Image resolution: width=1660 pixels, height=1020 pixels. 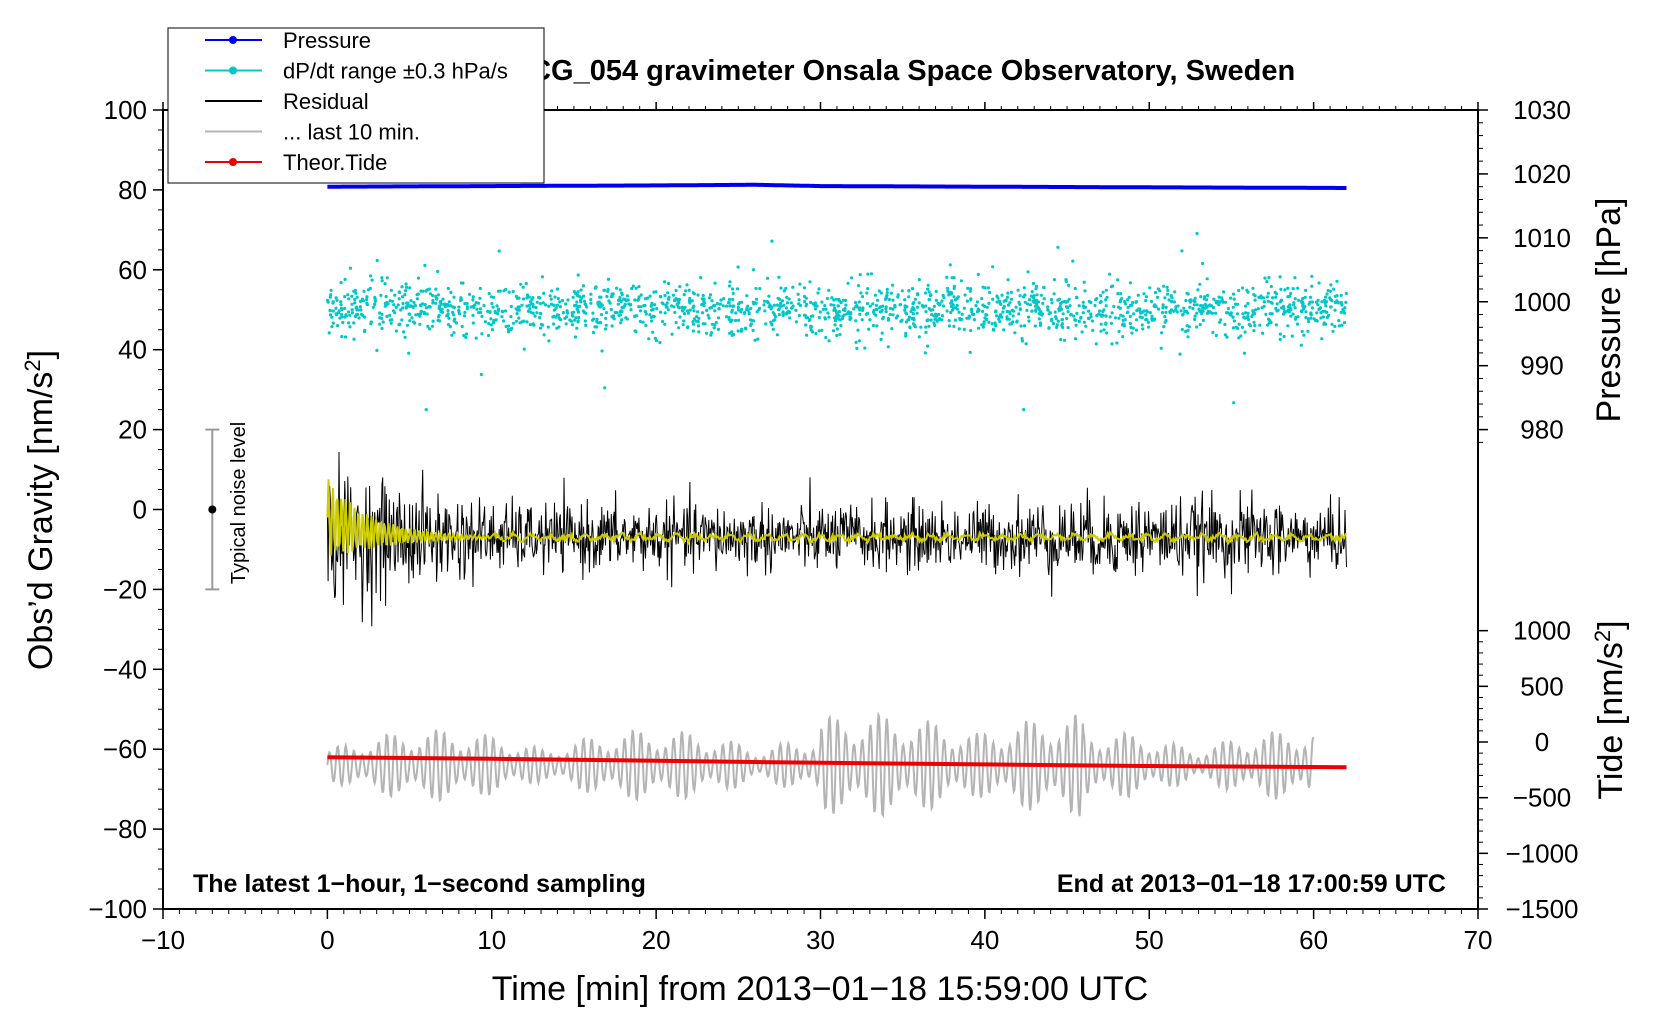 What do you see at coordinates (395, 71) in the screenshot?
I see `legend-label: dP/dt range ±0.3 hPa/s` at bounding box center [395, 71].